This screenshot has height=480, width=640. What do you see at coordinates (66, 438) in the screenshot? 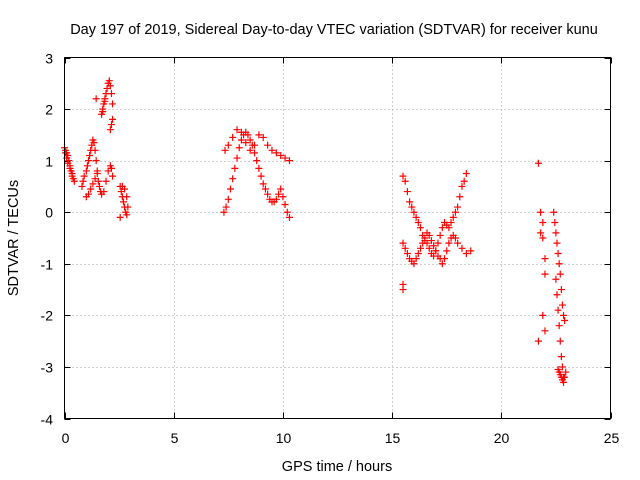
I see `x-tick-label: 0` at bounding box center [66, 438].